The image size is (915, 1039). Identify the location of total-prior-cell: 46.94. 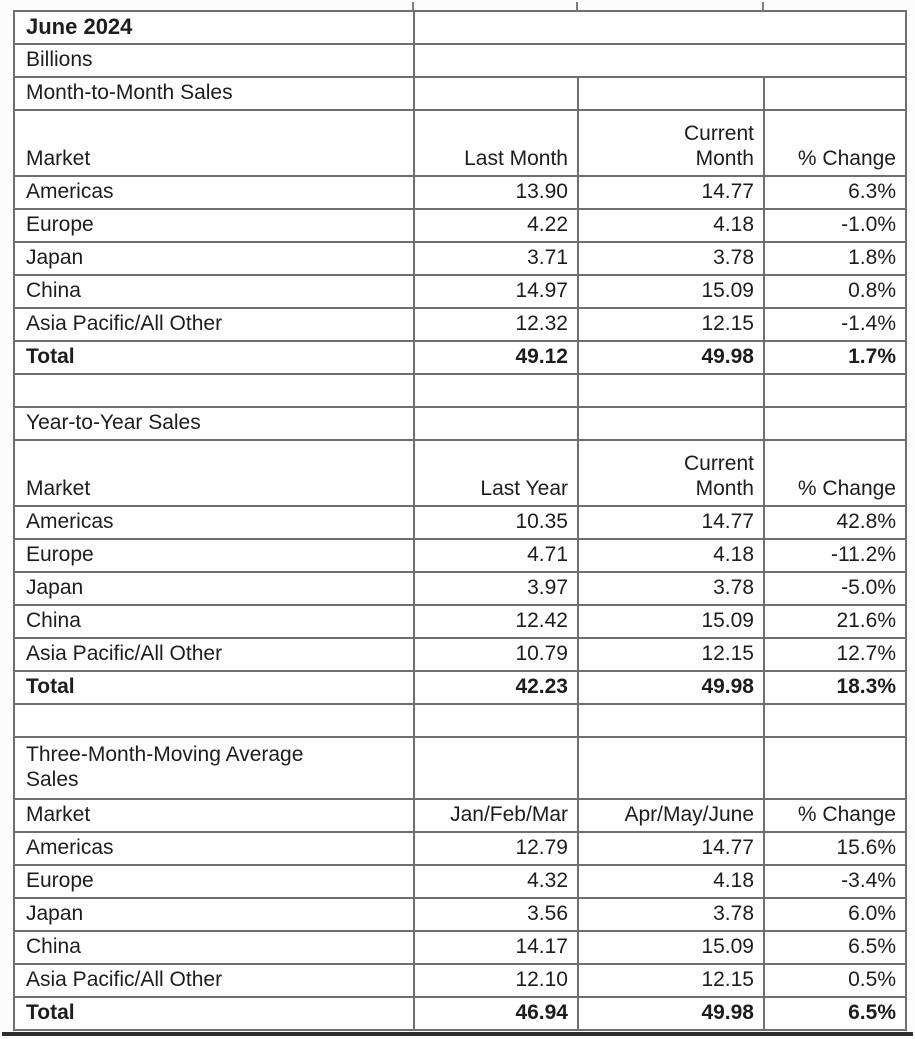
(496, 1013).